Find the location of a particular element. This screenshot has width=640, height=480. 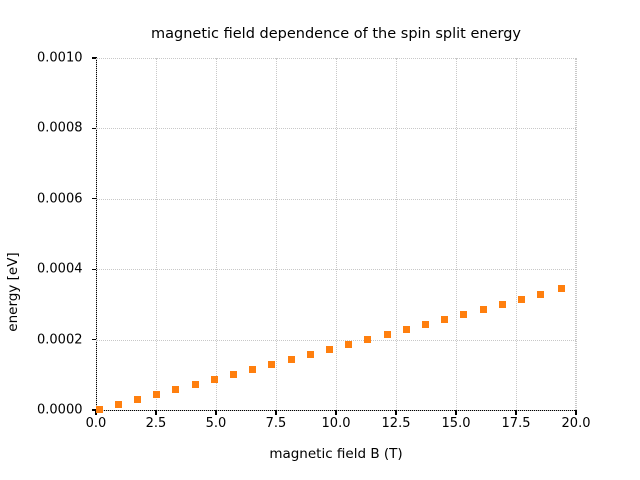

x-tick-label: 20.0 is located at coordinates (576, 423).